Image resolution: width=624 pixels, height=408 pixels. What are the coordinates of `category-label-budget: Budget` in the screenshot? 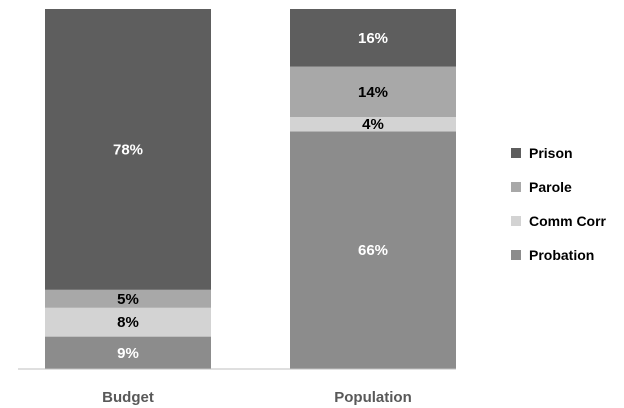 It's located at (128, 397).